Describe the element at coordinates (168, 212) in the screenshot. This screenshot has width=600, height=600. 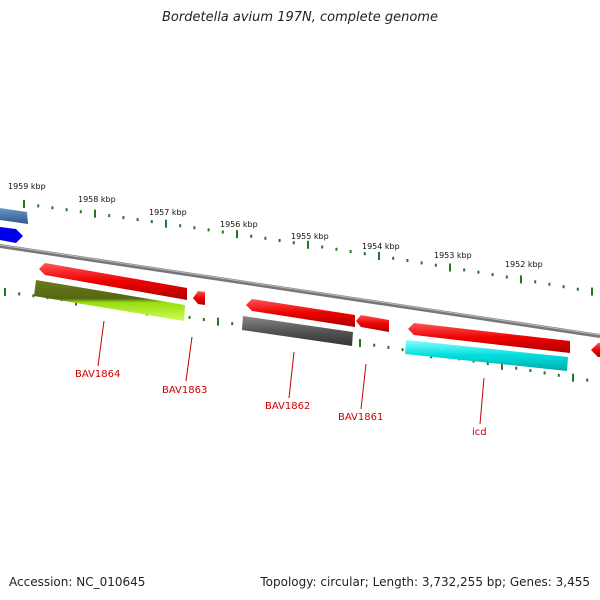
I see `kbp-label: 1957 kbp` at that location.